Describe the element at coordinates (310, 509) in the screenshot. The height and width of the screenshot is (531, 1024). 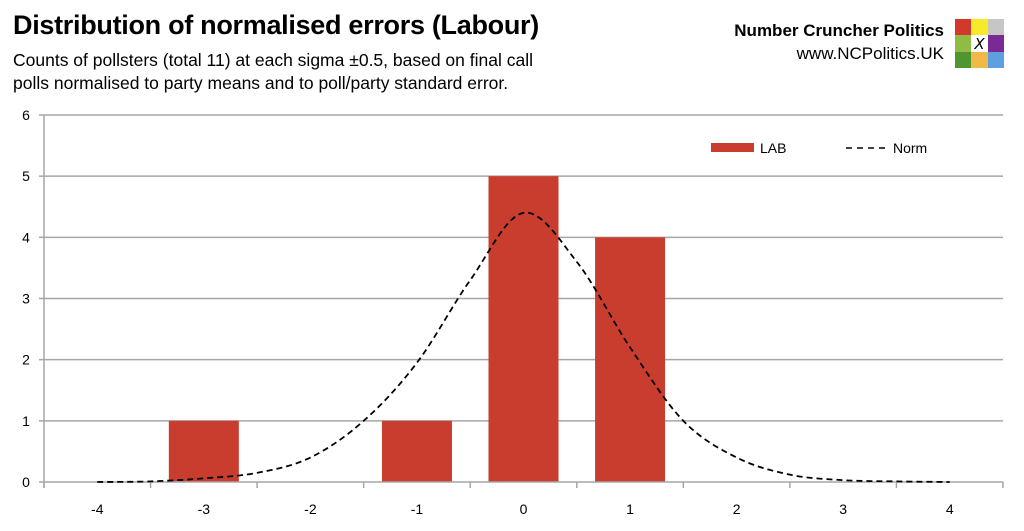
I see `x-tick-label: -2` at that location.